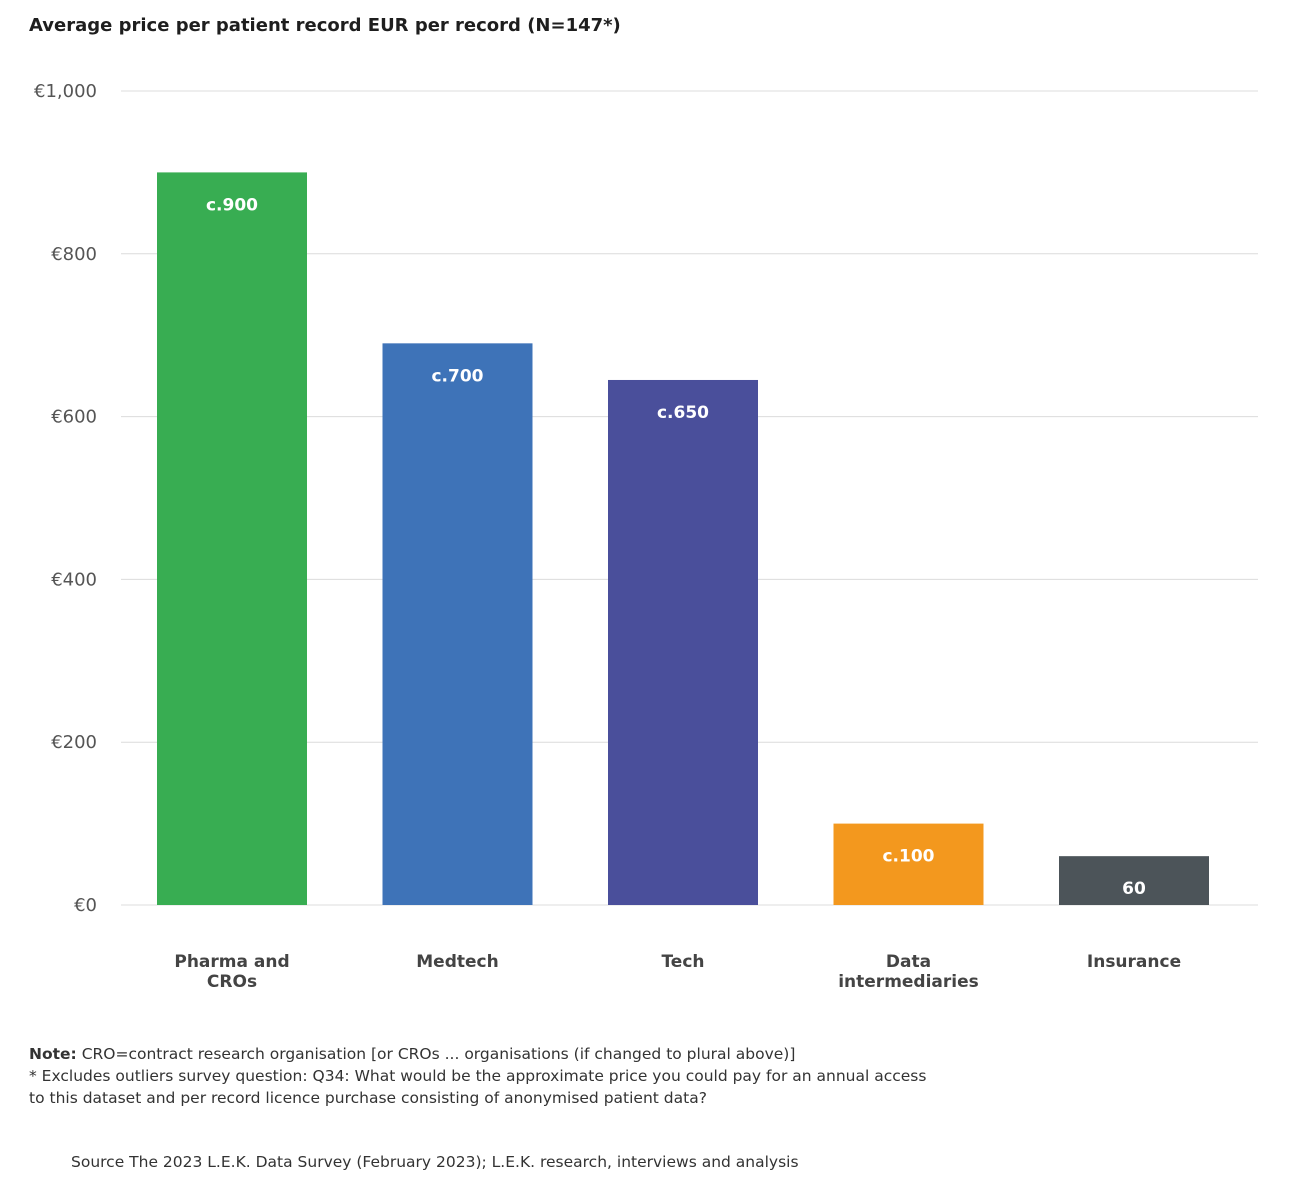 Image resolution: width=1300 pixels, height=1203 pixels. Describe the element at coordinates (231, 962) in the screenshot. I see `x-tick-label: Pharma and` at that location.